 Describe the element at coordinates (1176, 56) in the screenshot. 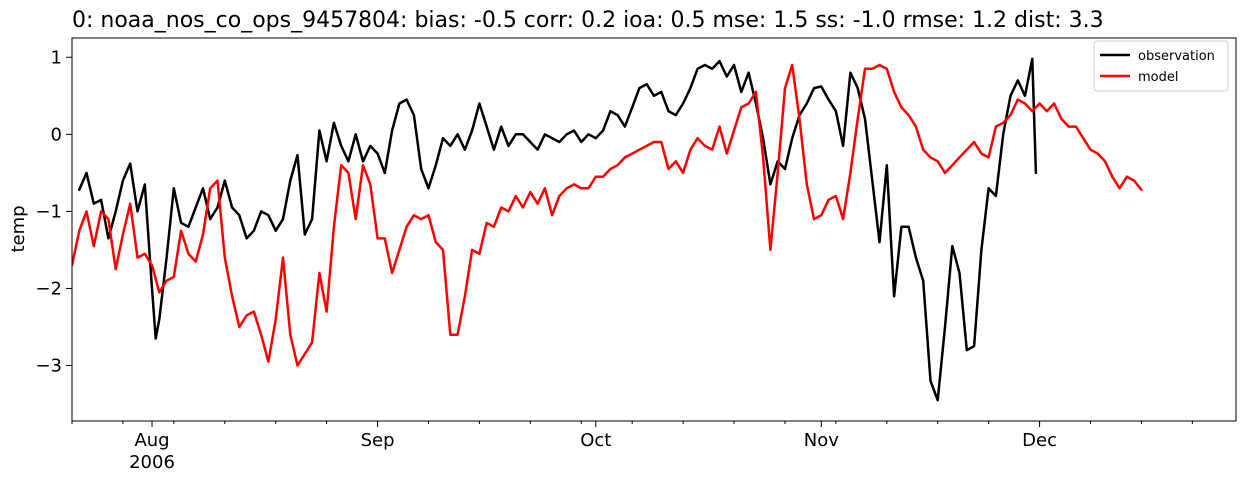

I see `legend-label-observation: observation` at that location.